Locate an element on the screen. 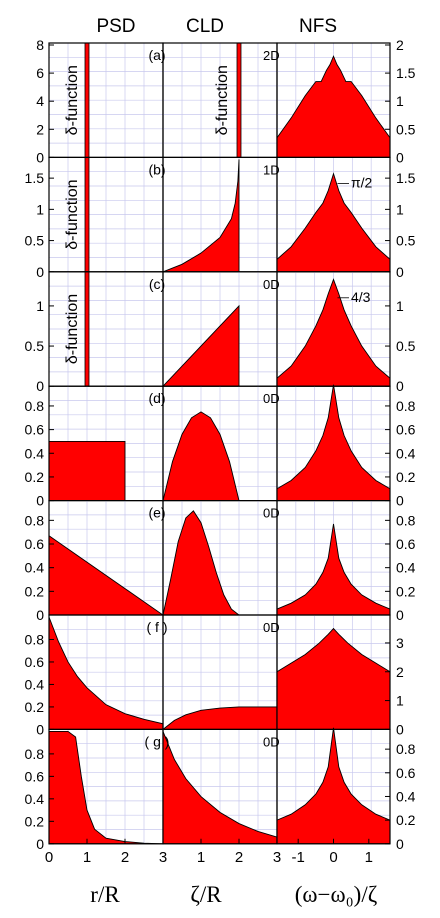 The width and height of the screenshot is (440, 918). panel-nfs: 4/3 0D 0 0.5 1 is located at coordinates (339, 332).